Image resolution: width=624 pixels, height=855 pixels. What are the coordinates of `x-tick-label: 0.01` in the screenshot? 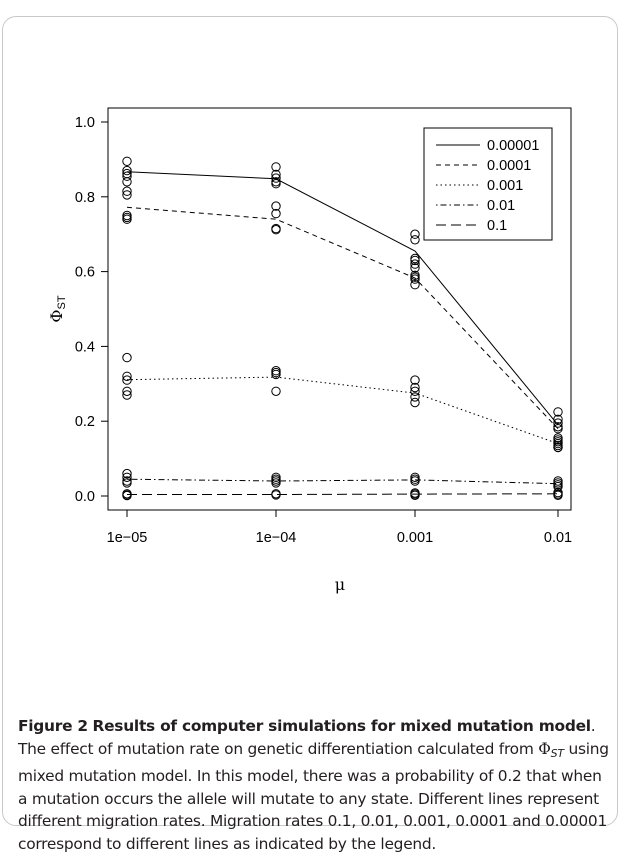 It's located at (558, 538).